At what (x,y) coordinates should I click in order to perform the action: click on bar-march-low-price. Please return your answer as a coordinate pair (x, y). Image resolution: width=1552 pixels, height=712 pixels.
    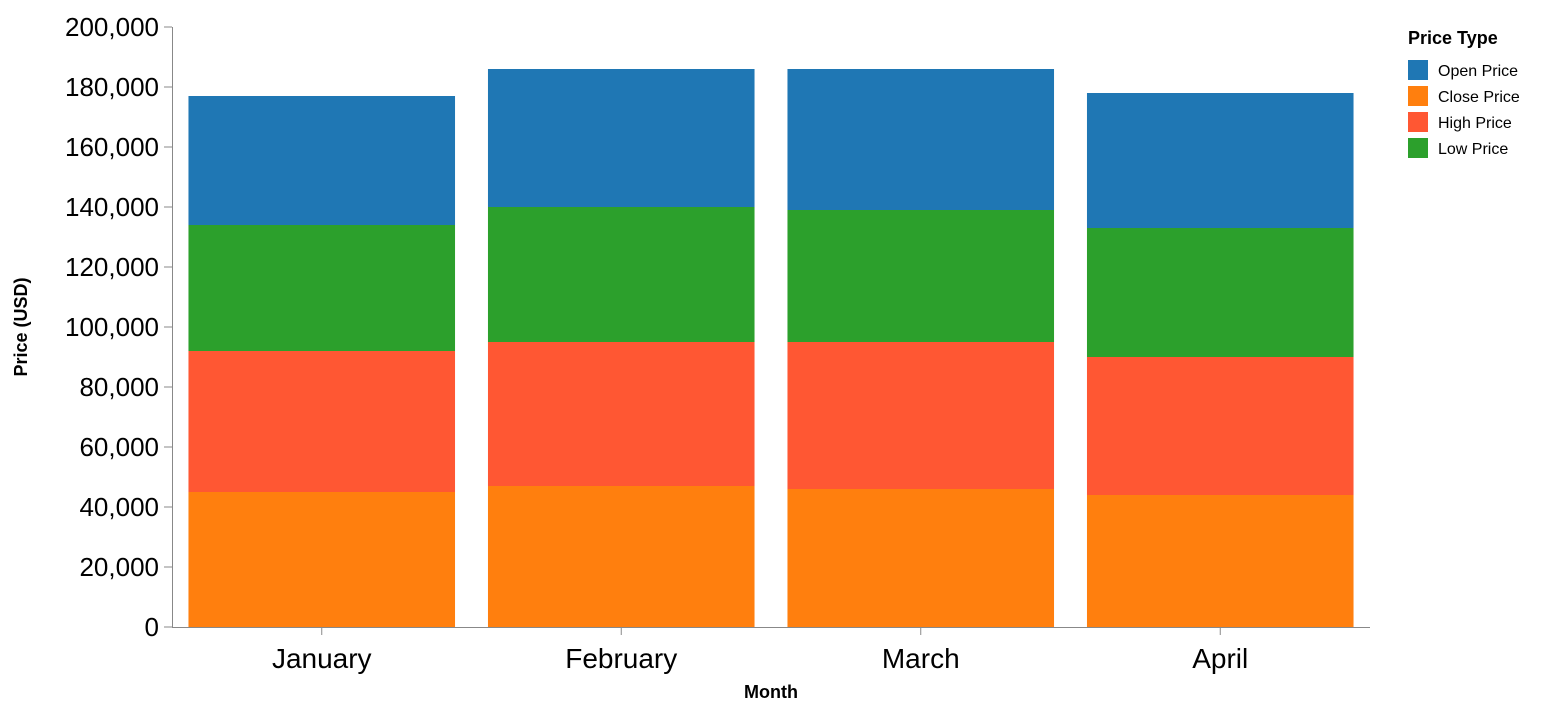
    Looking at the image, I should click on (921, 276).